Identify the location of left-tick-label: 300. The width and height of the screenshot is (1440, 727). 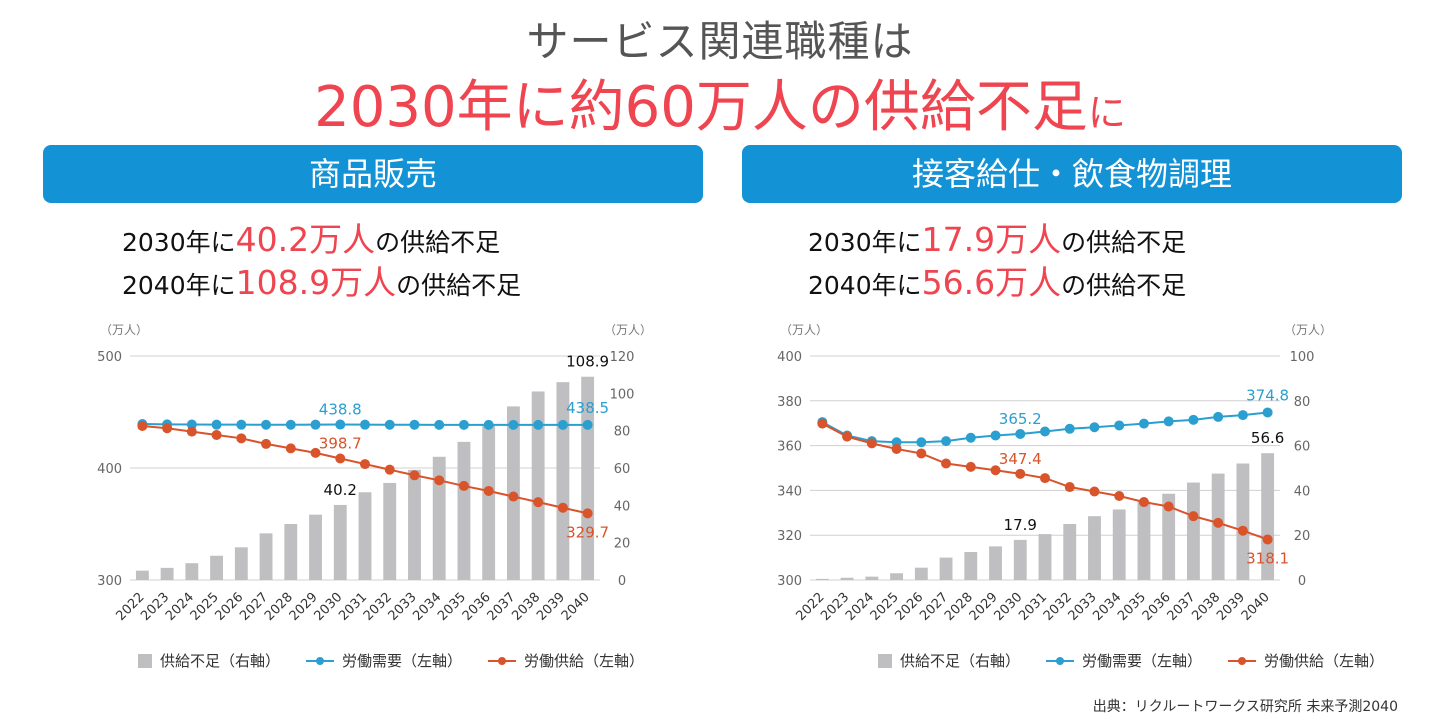
(789, 581).